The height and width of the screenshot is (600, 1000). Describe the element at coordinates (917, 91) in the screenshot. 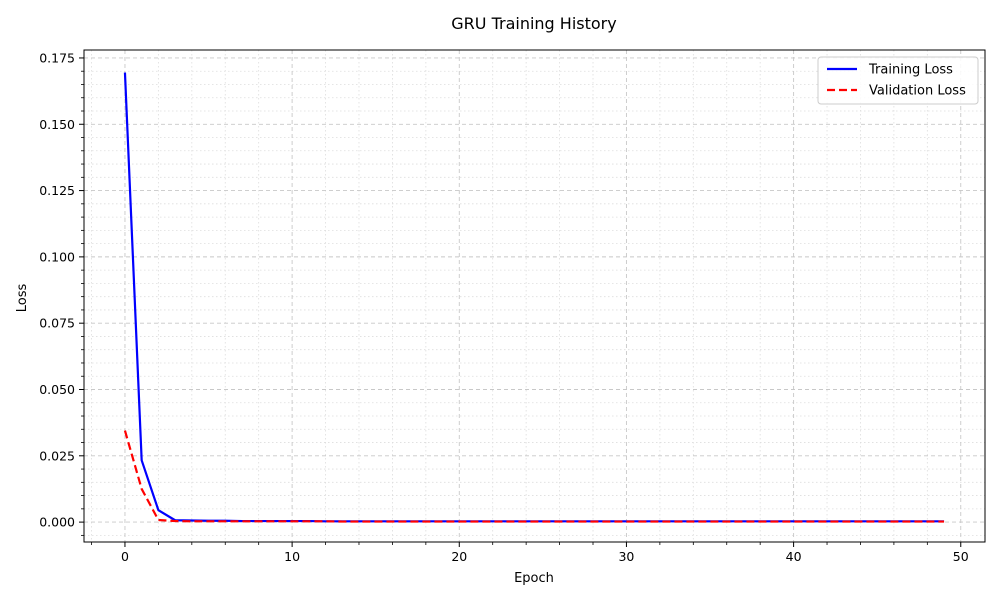

I see `legend-label: Validation Loss` at that location.